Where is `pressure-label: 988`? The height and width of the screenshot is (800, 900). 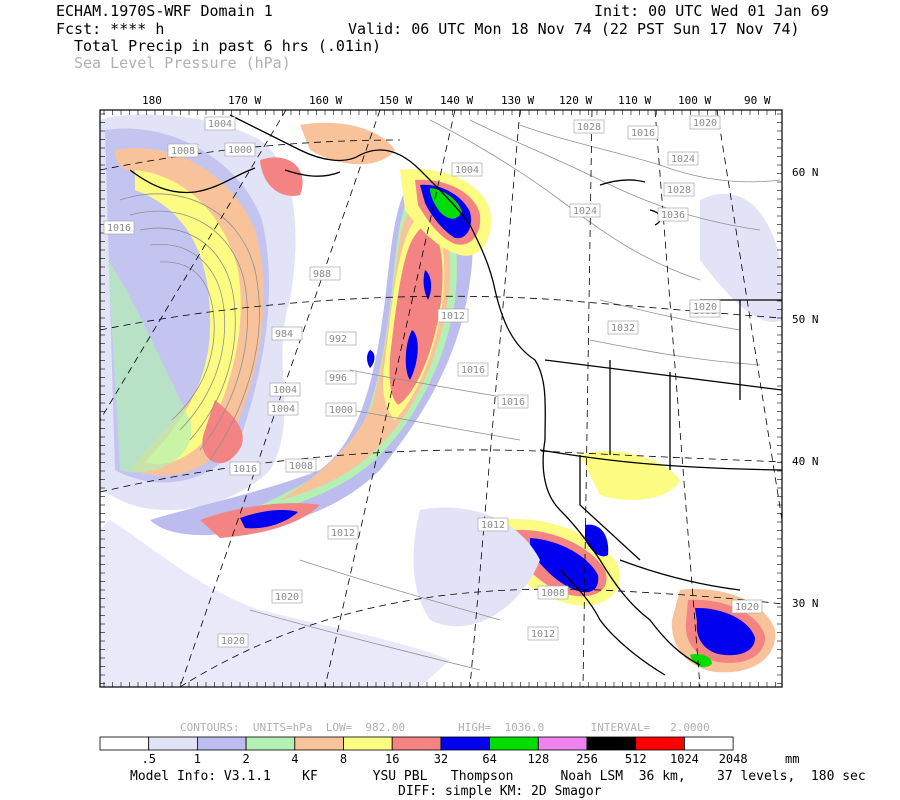 pressure-label: 988 is located at coordinates (325, 273).